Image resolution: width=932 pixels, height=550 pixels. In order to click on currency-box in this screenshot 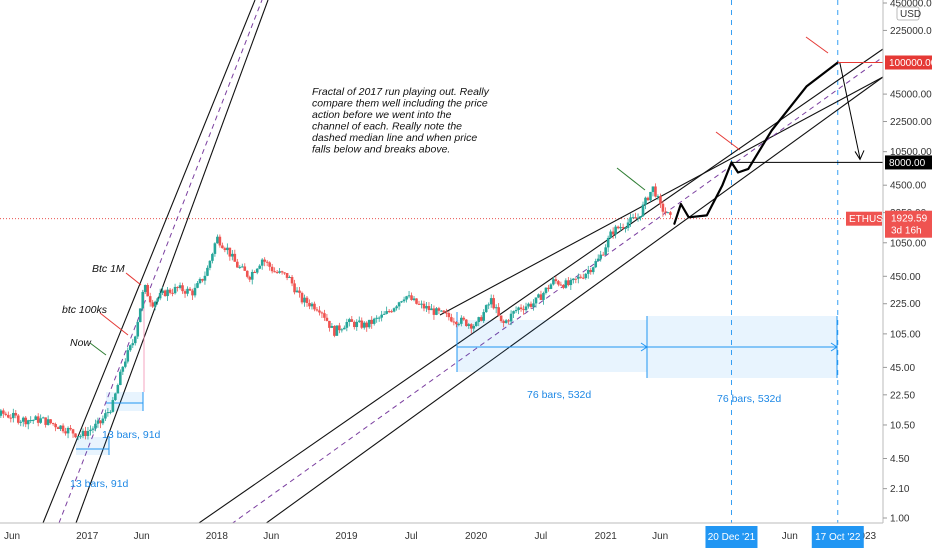, I will do `click(908, 13)`.